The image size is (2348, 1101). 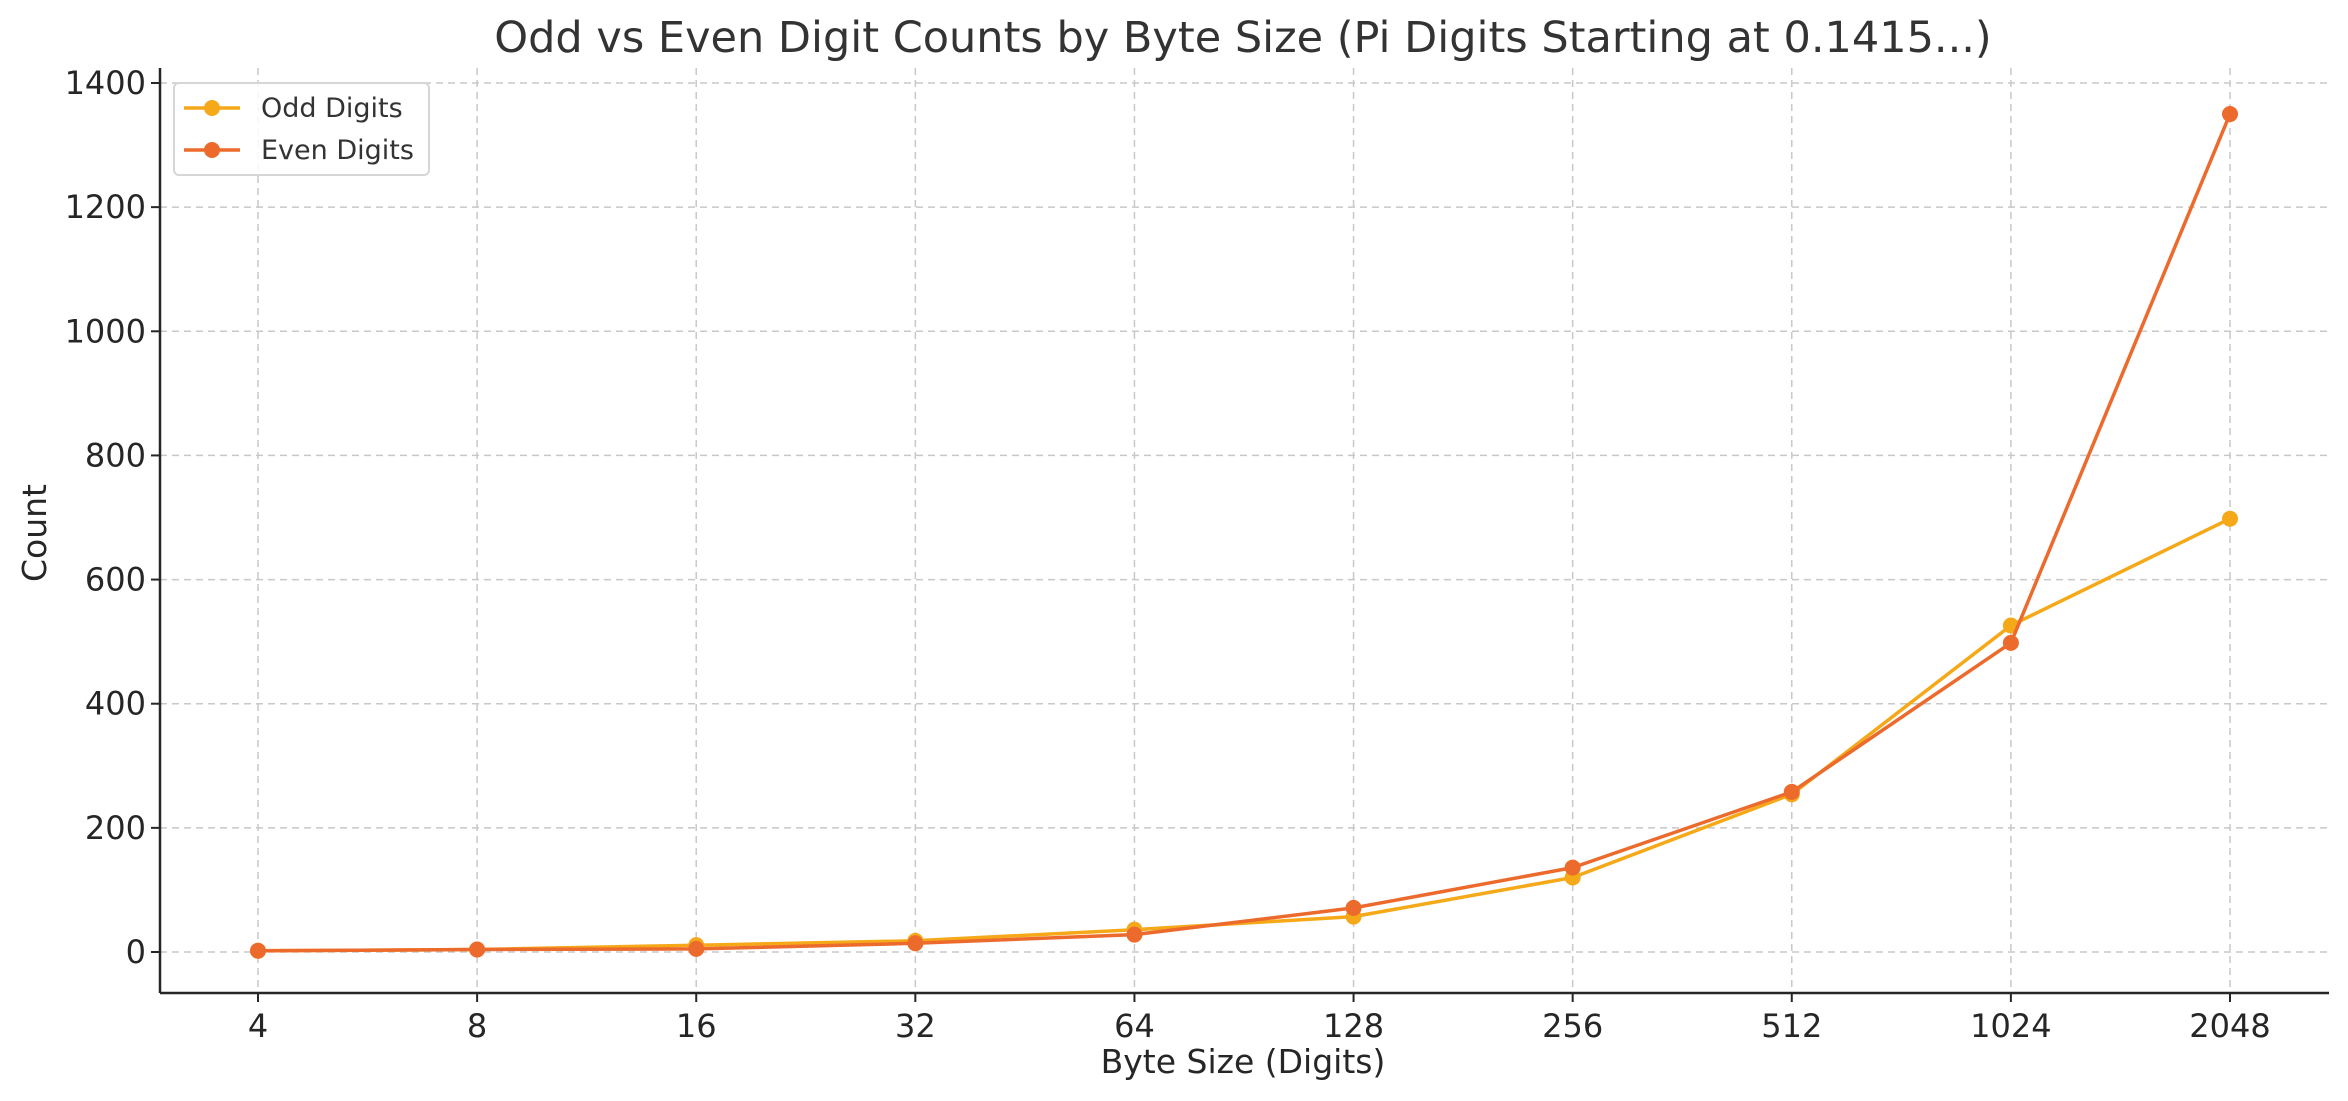 I want to click on legend-box, so click(x=301, y=129).